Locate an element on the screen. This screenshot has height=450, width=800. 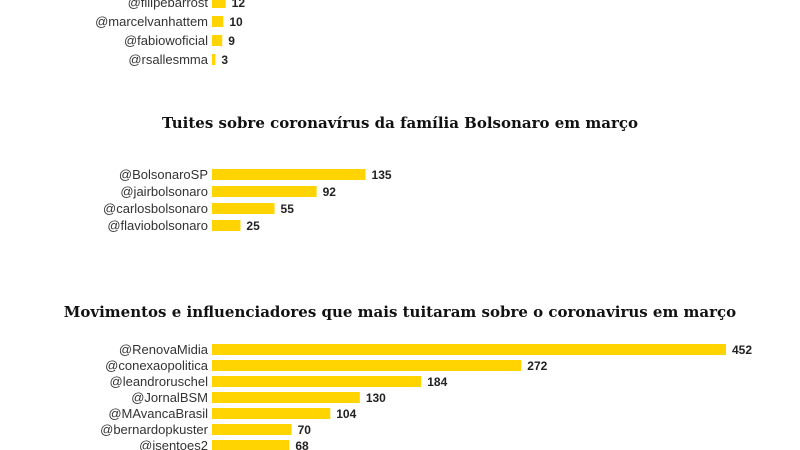
category-label: @conexaopolitica is located at coordinates (157, 365).